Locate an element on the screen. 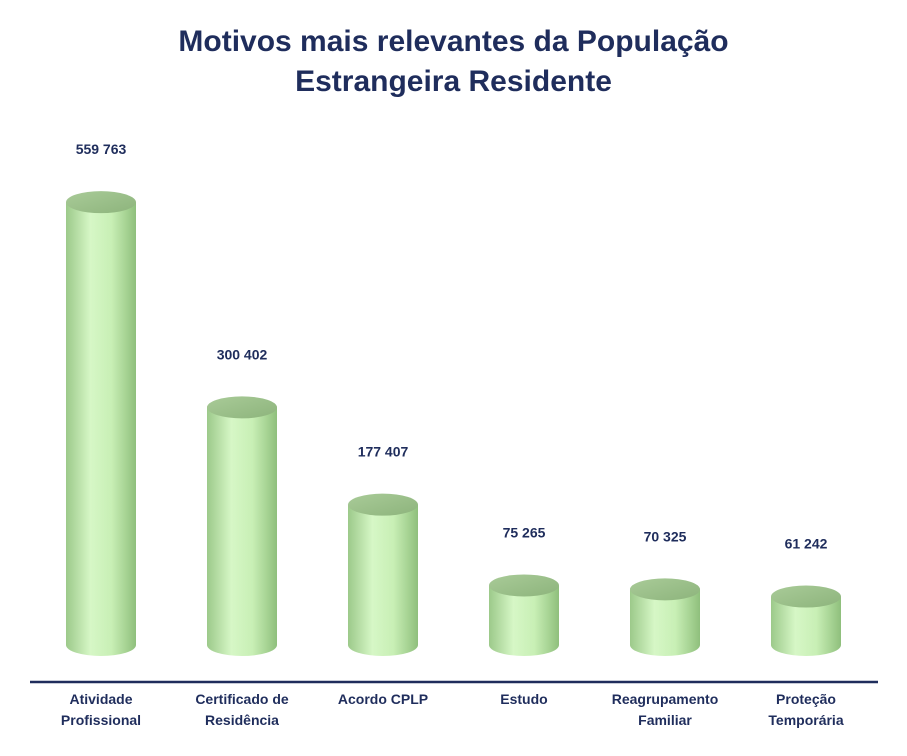  category-label-1: Certificado de Residência is located at coordinates (242, 709).